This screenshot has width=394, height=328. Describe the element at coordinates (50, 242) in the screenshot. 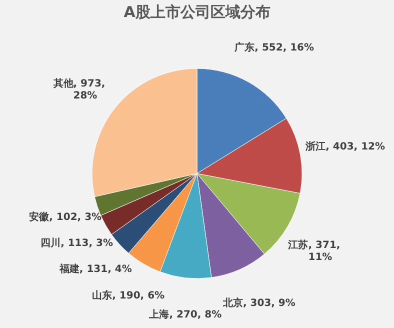

I see `slice-label: 四川` at that location.